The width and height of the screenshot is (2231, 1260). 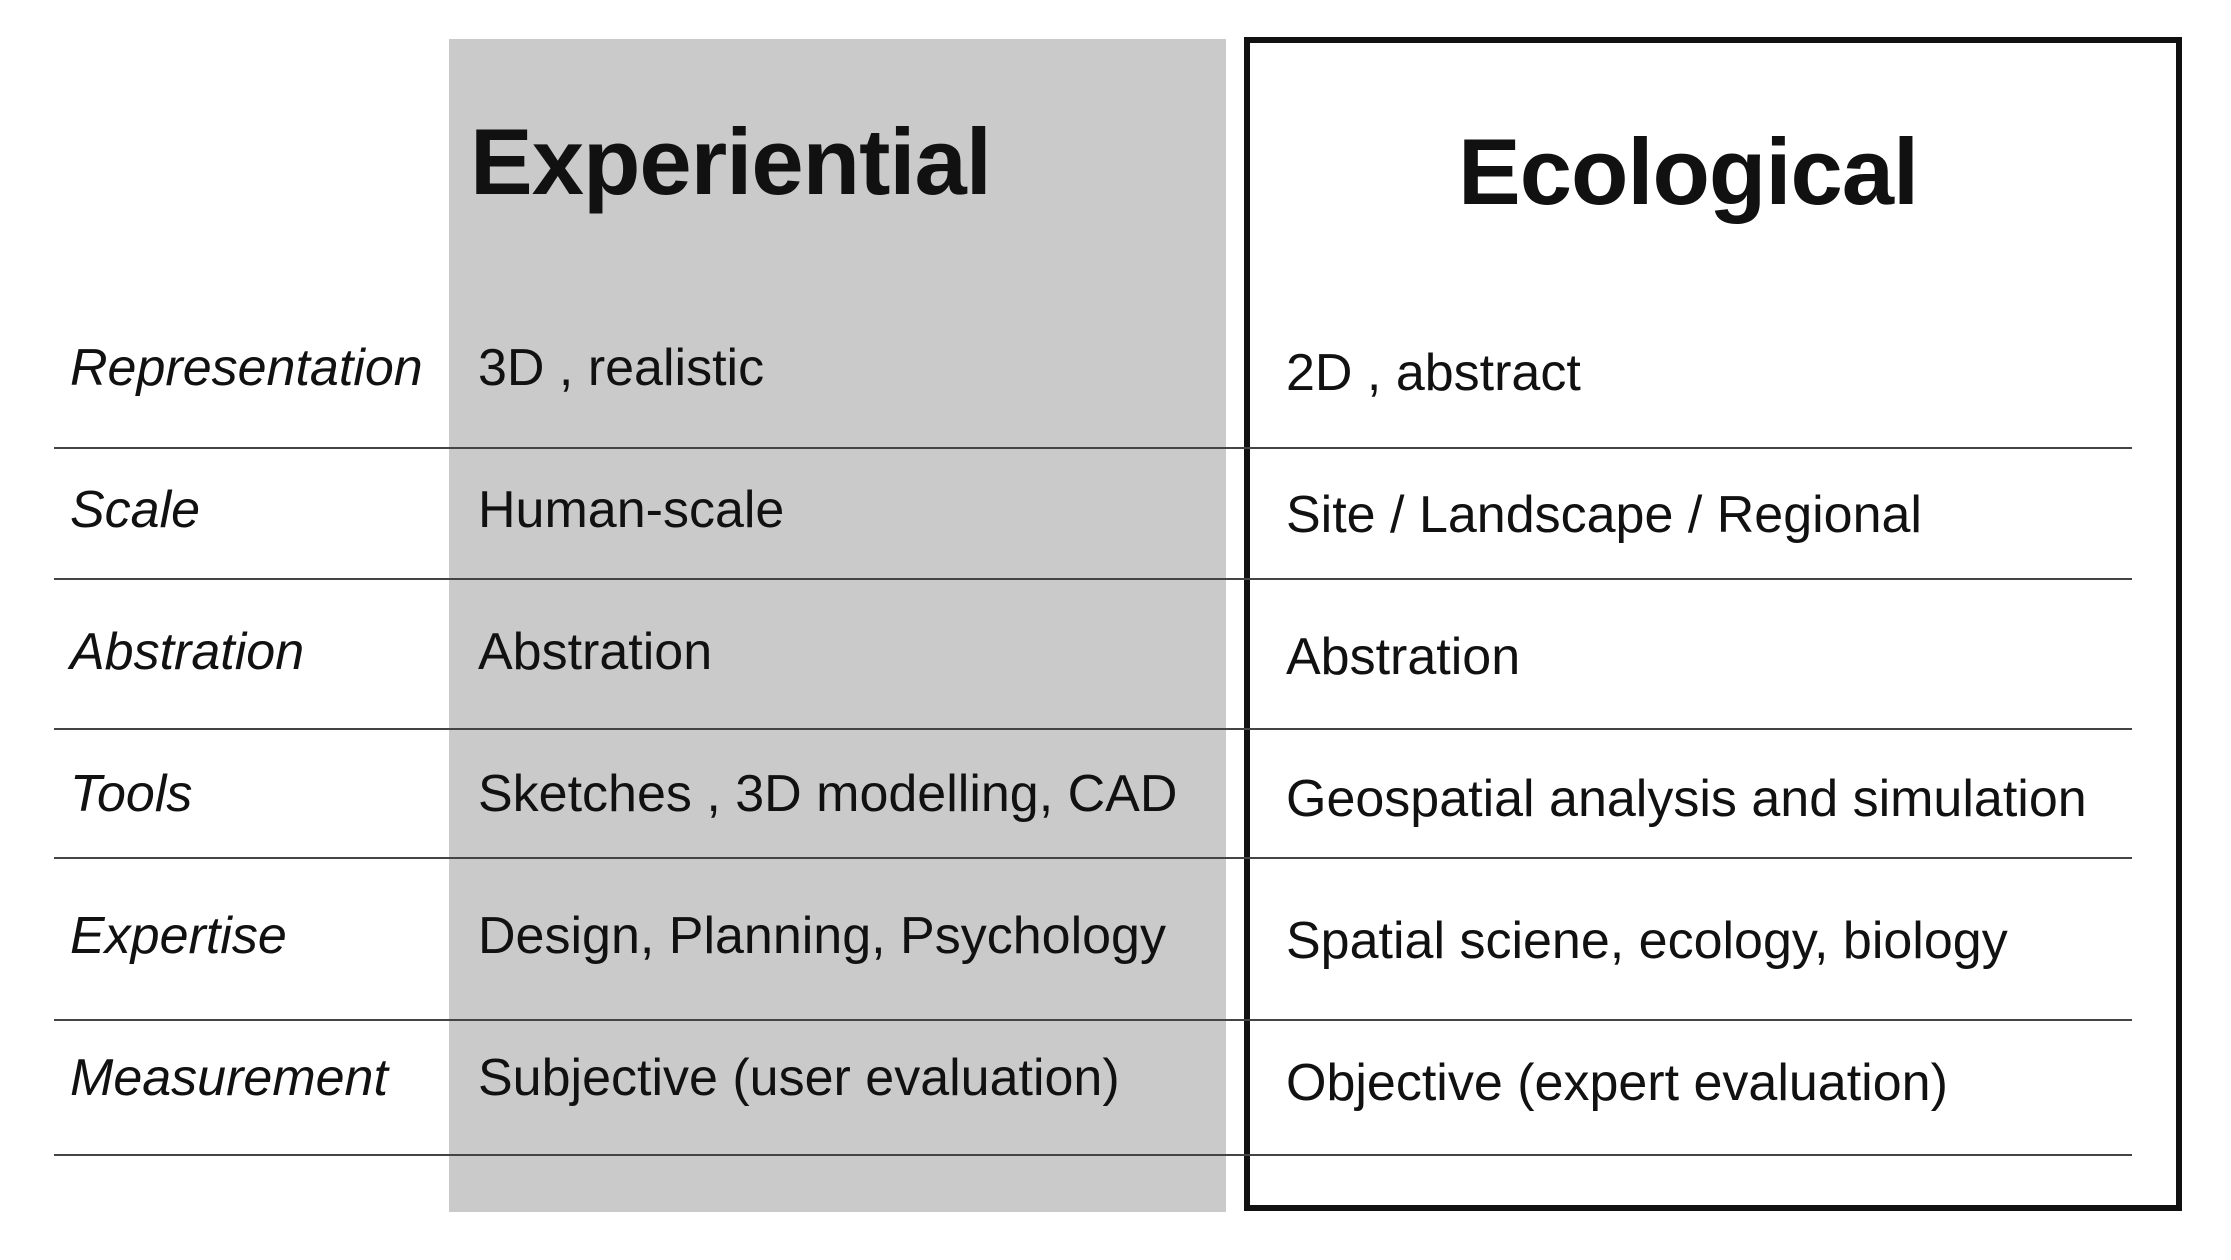 I want to click on row-label-measurement: Measurement, so click(x=229, y=1078).